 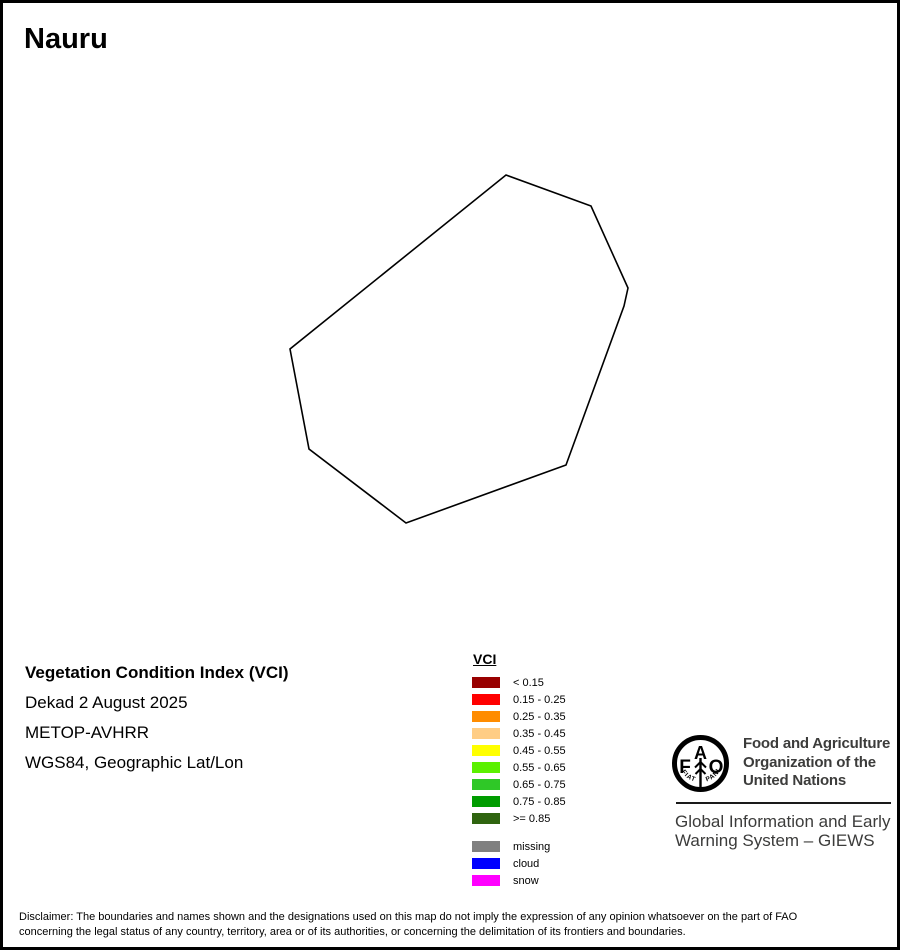 What do you see at coordinates (716, 767) in the screenshot?
I see `fao-logo-letter-o: O` at bounding box center [716, 767].